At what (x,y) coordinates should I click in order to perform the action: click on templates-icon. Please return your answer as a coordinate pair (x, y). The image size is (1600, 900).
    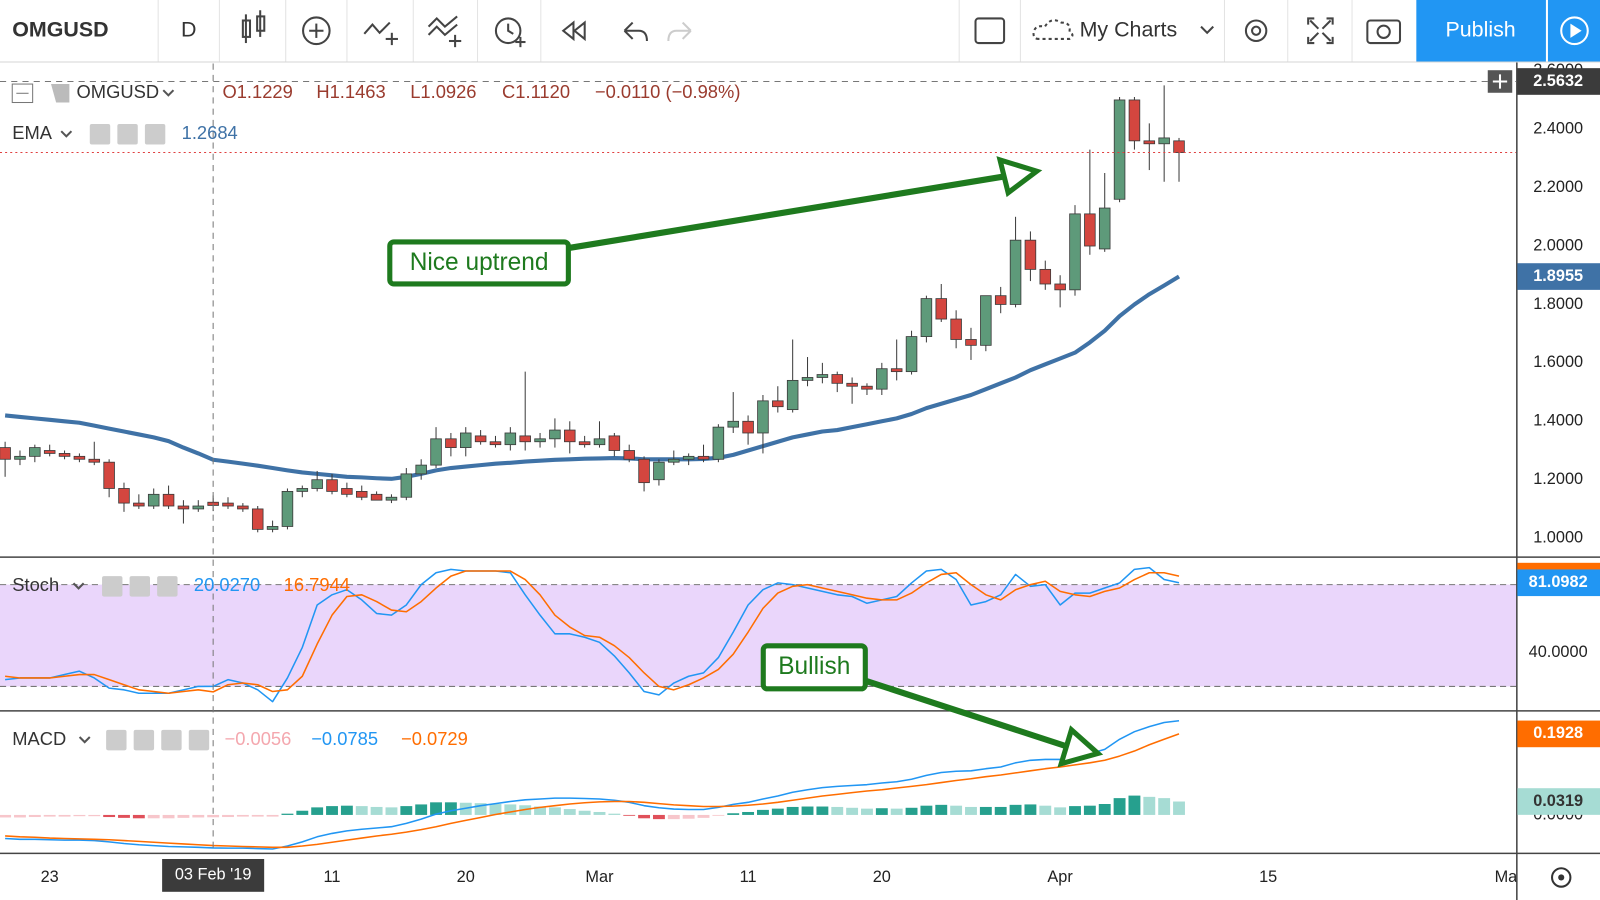
    Looking at the image, I should click on (444, 31).